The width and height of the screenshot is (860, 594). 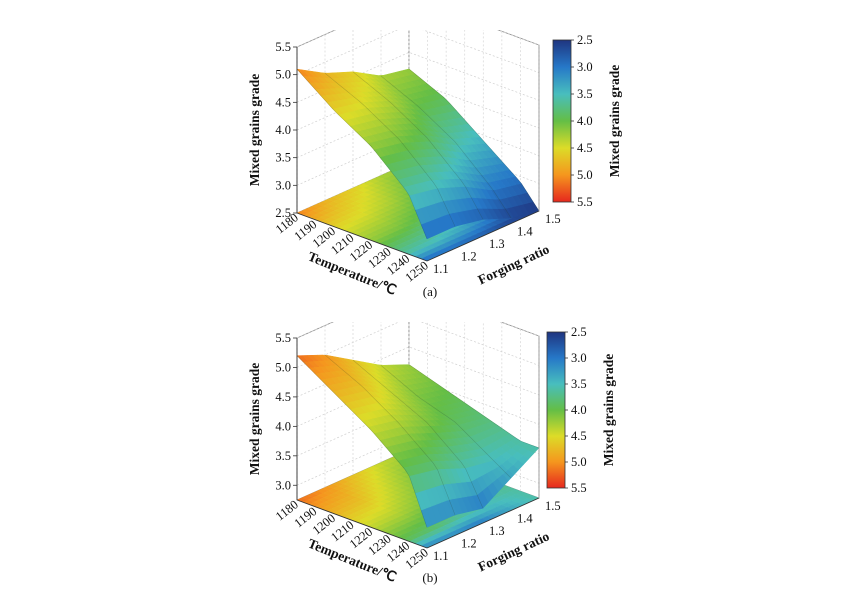 I want to click on panel-caption: (b), so click(x=429, y=577).